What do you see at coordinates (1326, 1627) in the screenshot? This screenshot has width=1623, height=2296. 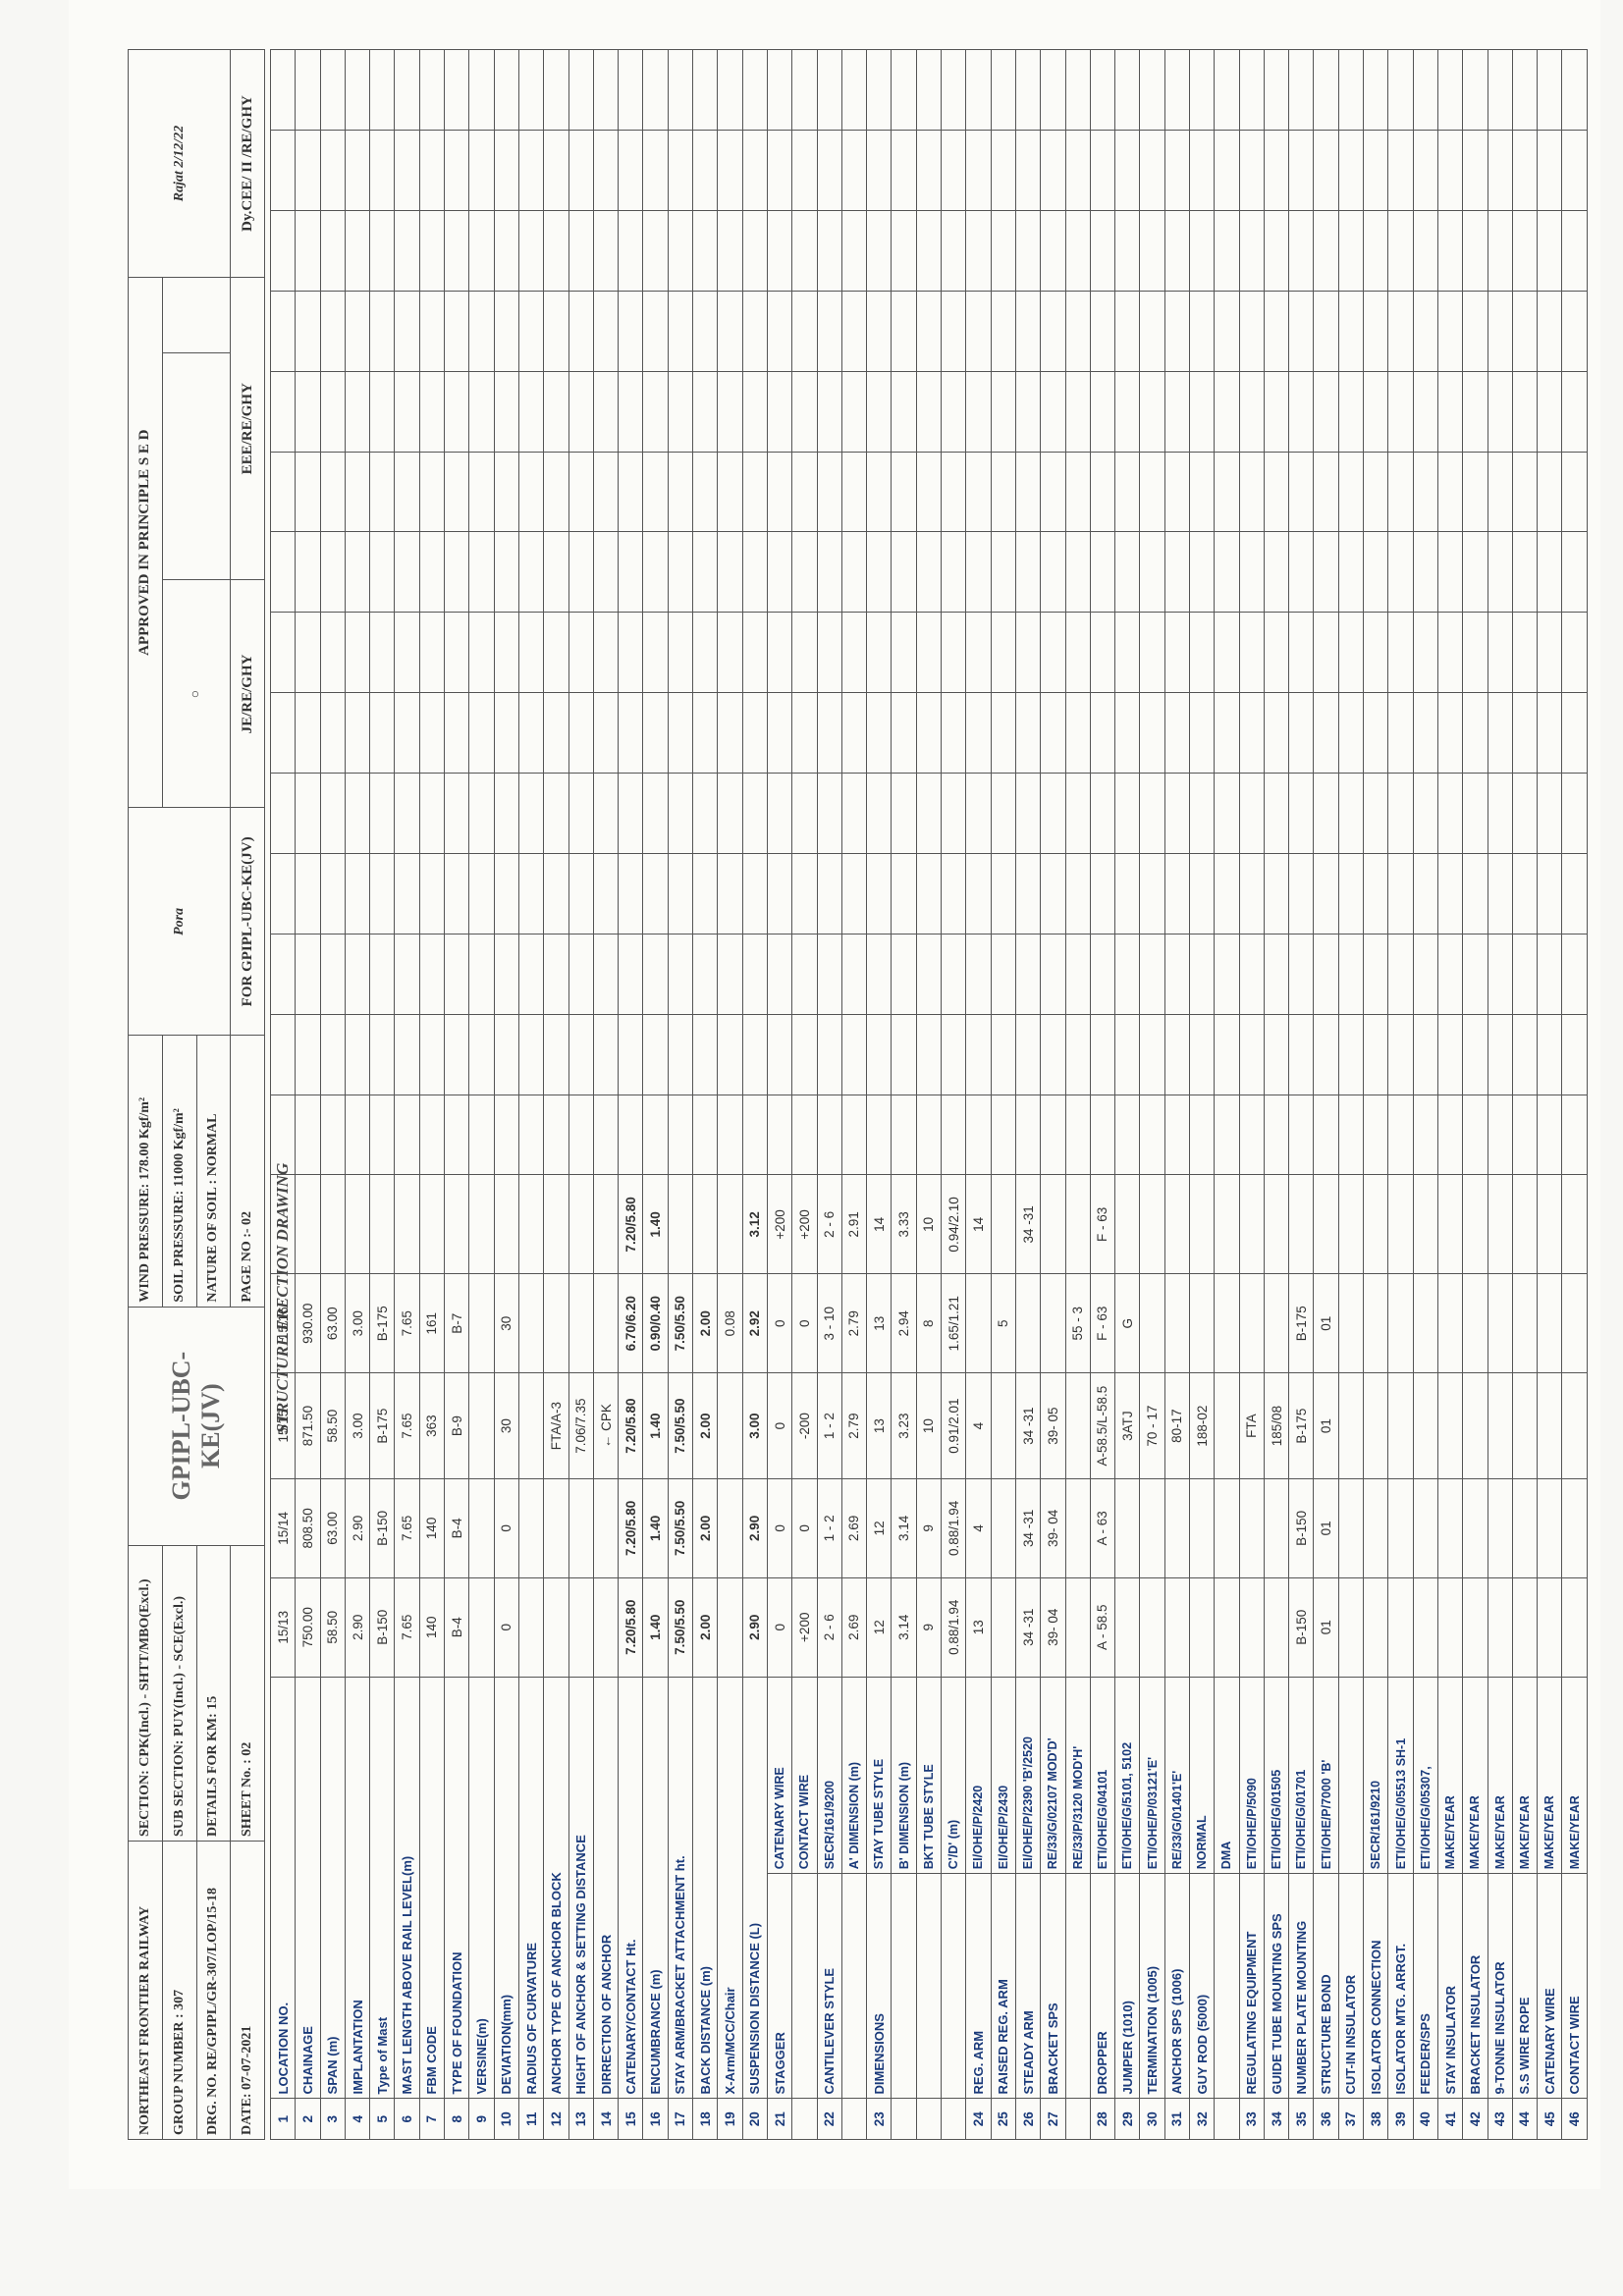 I see `value-cell: 01` at bounding box center [1326, 1627].